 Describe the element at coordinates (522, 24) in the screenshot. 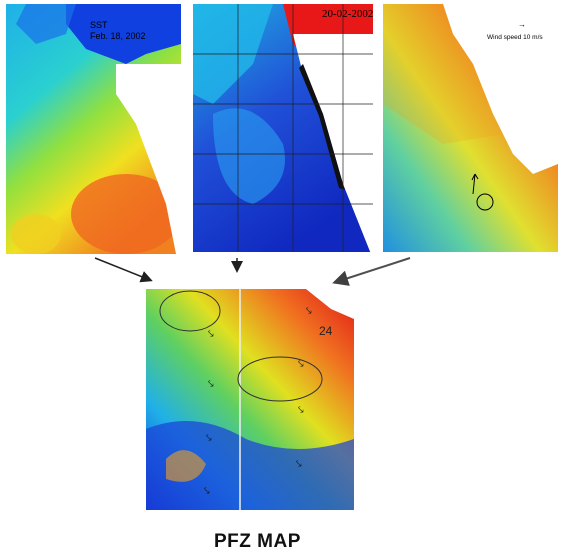

I see `wind-reference-arrow-icon: →` at that location.